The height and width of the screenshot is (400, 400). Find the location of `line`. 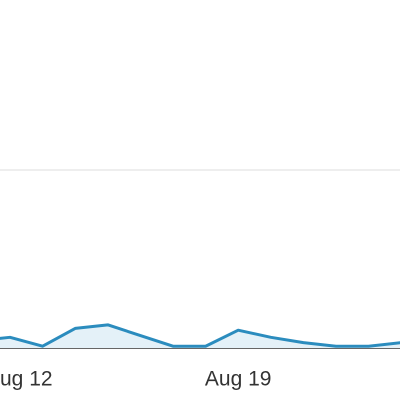

line is located at coordinates (200, 335).